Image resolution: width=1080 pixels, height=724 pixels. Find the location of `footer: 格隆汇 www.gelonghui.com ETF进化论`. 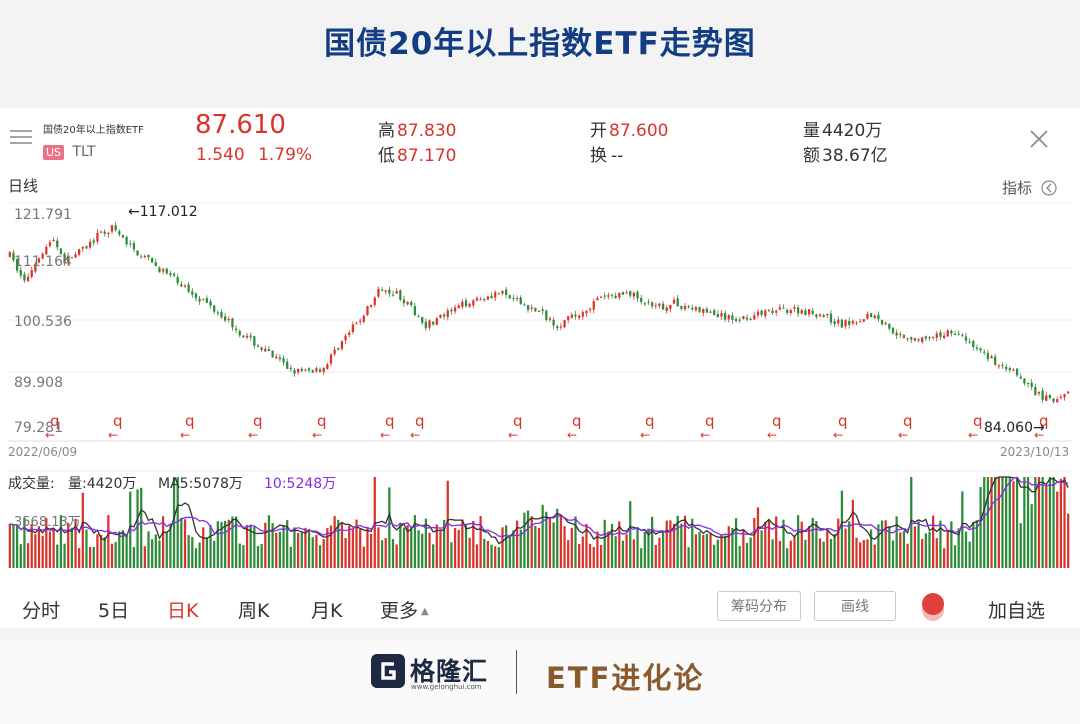

footer: 格隆汇 www.gelonghui.com ETF进化论 is located at coordinates (540, 682).